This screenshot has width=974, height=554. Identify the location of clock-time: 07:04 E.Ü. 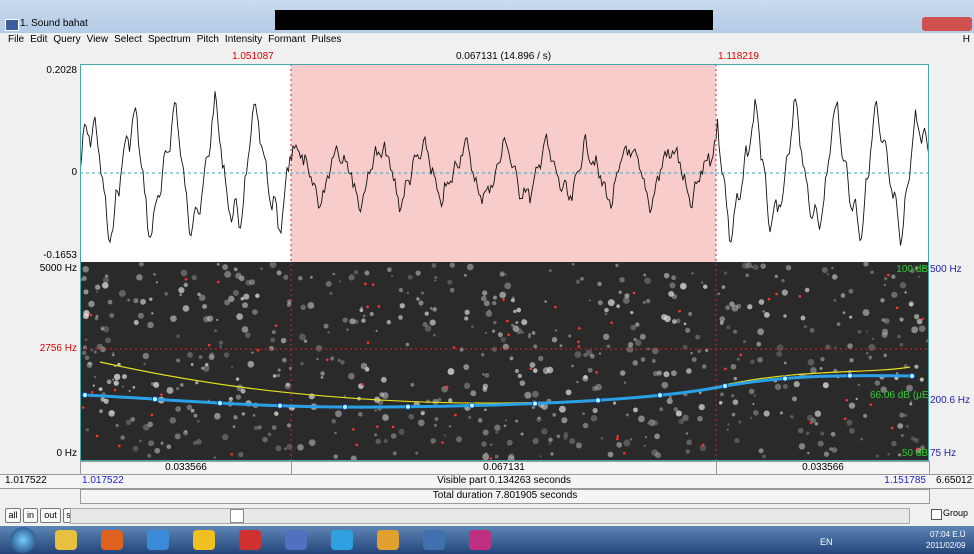
(948, 534).